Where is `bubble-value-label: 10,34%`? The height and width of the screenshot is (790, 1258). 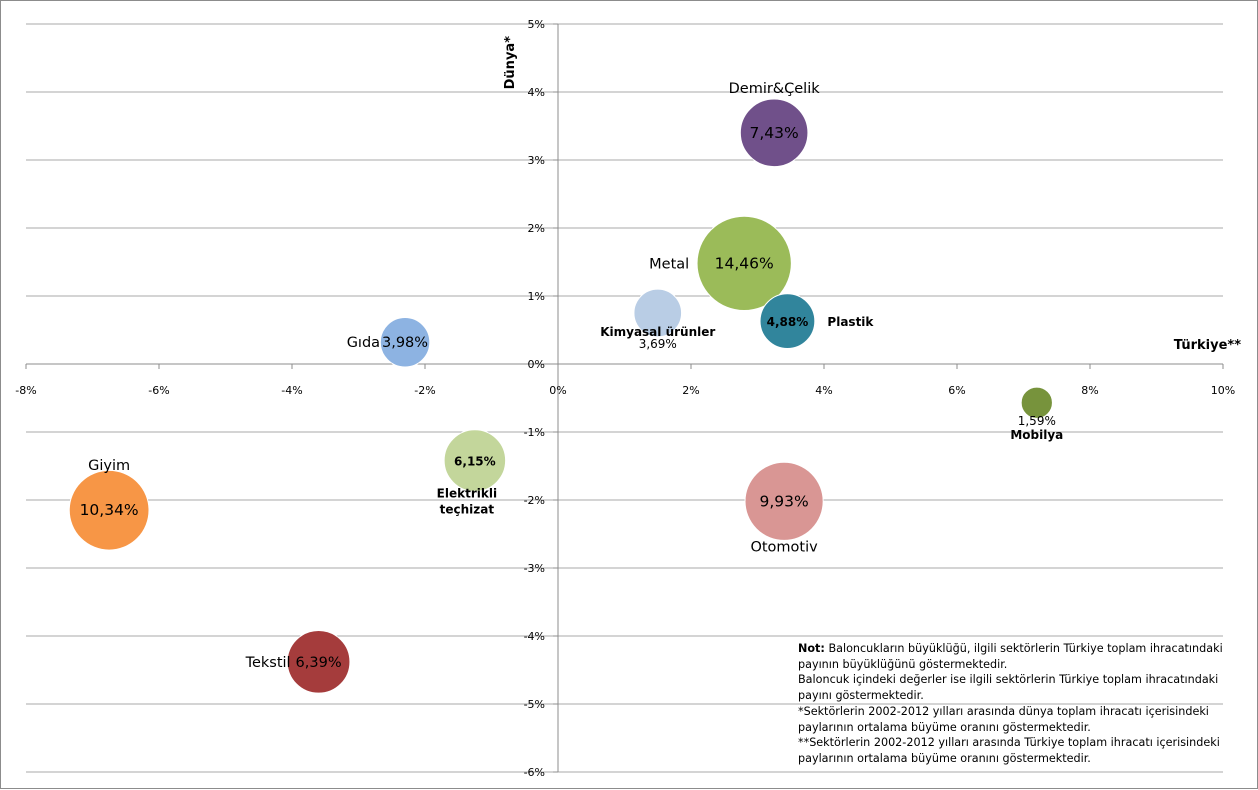
bubble-value-label: 10,34% is located at coordinates (109, 510).